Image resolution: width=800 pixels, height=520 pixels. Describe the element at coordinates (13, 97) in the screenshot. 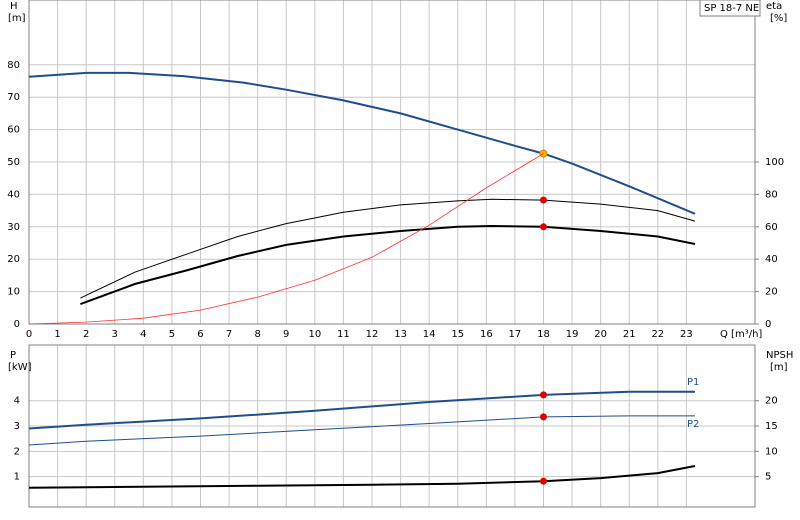

I see `y-tick-label: 70` at that location.